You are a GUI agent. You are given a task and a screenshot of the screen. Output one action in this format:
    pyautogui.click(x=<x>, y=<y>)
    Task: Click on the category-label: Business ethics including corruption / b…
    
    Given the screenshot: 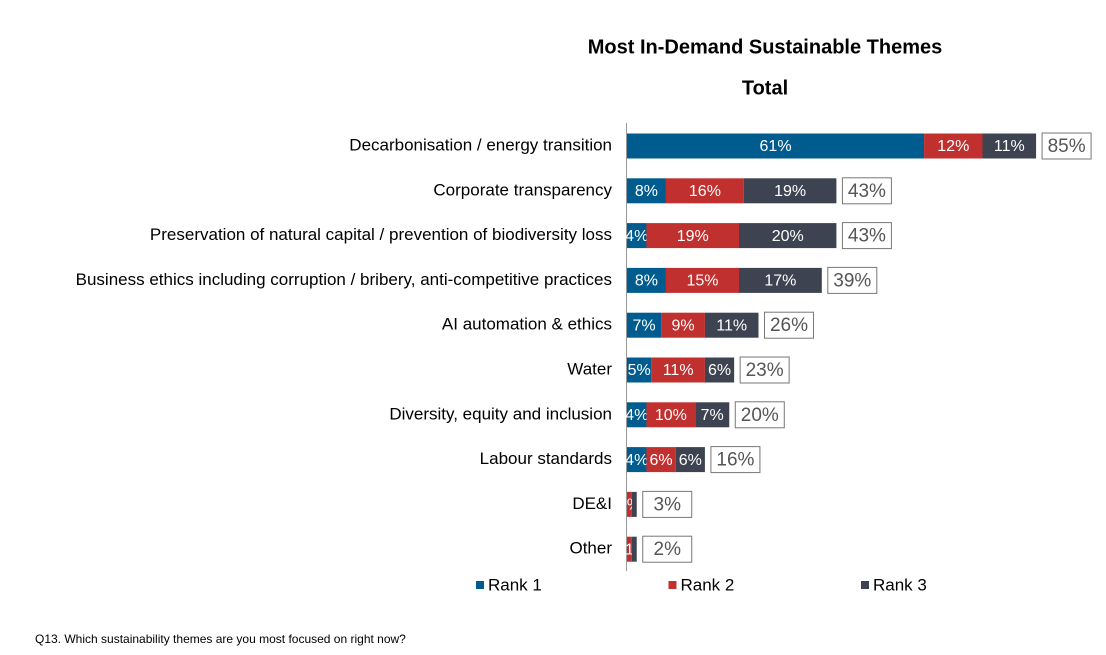 What is the action you would take?
    pyautogui.click(x=344, y=279)
    